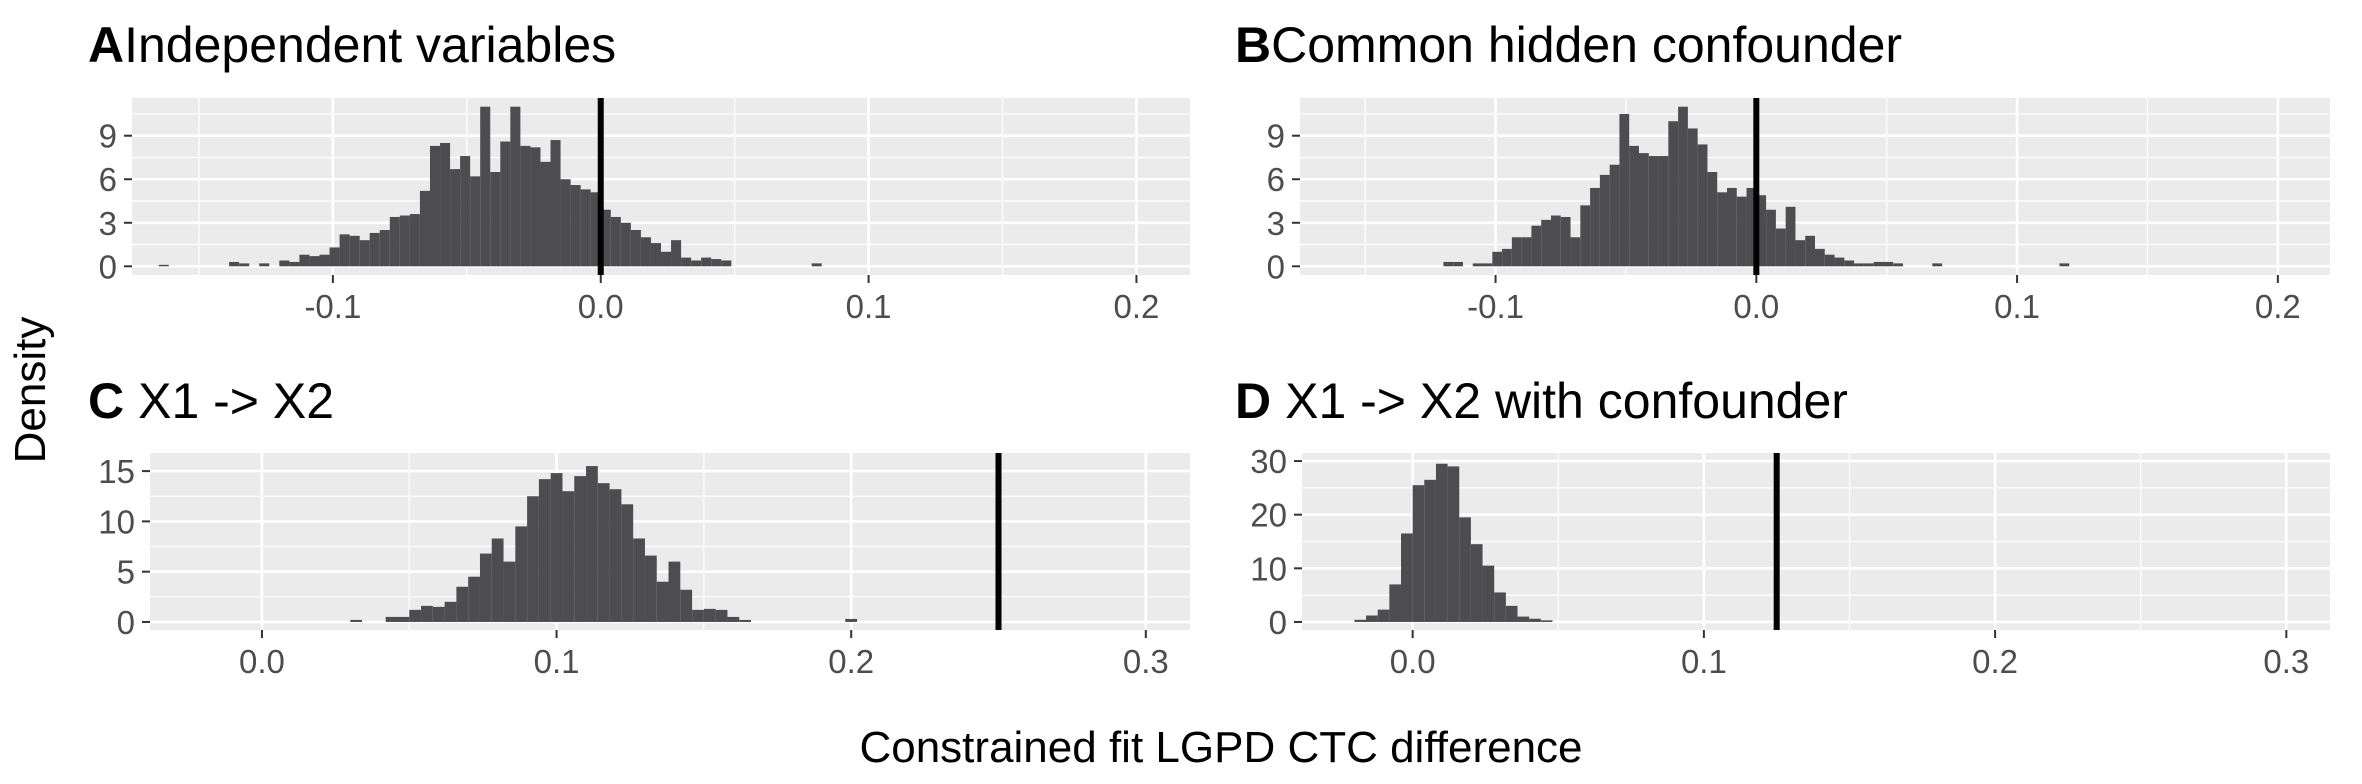  I want to click on panel-c-x-tick-label: 0.3, so click(1146, 661).